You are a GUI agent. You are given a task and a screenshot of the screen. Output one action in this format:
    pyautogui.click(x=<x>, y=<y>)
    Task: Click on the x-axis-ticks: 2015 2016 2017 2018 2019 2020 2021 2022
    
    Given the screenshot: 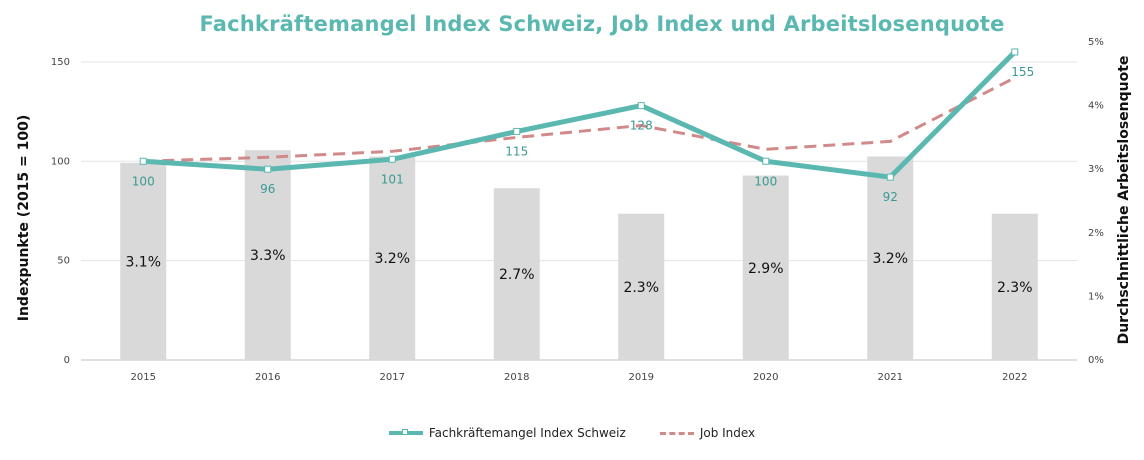 What is the action you would take?
    pyautogui.click(x=579, y=377)
    